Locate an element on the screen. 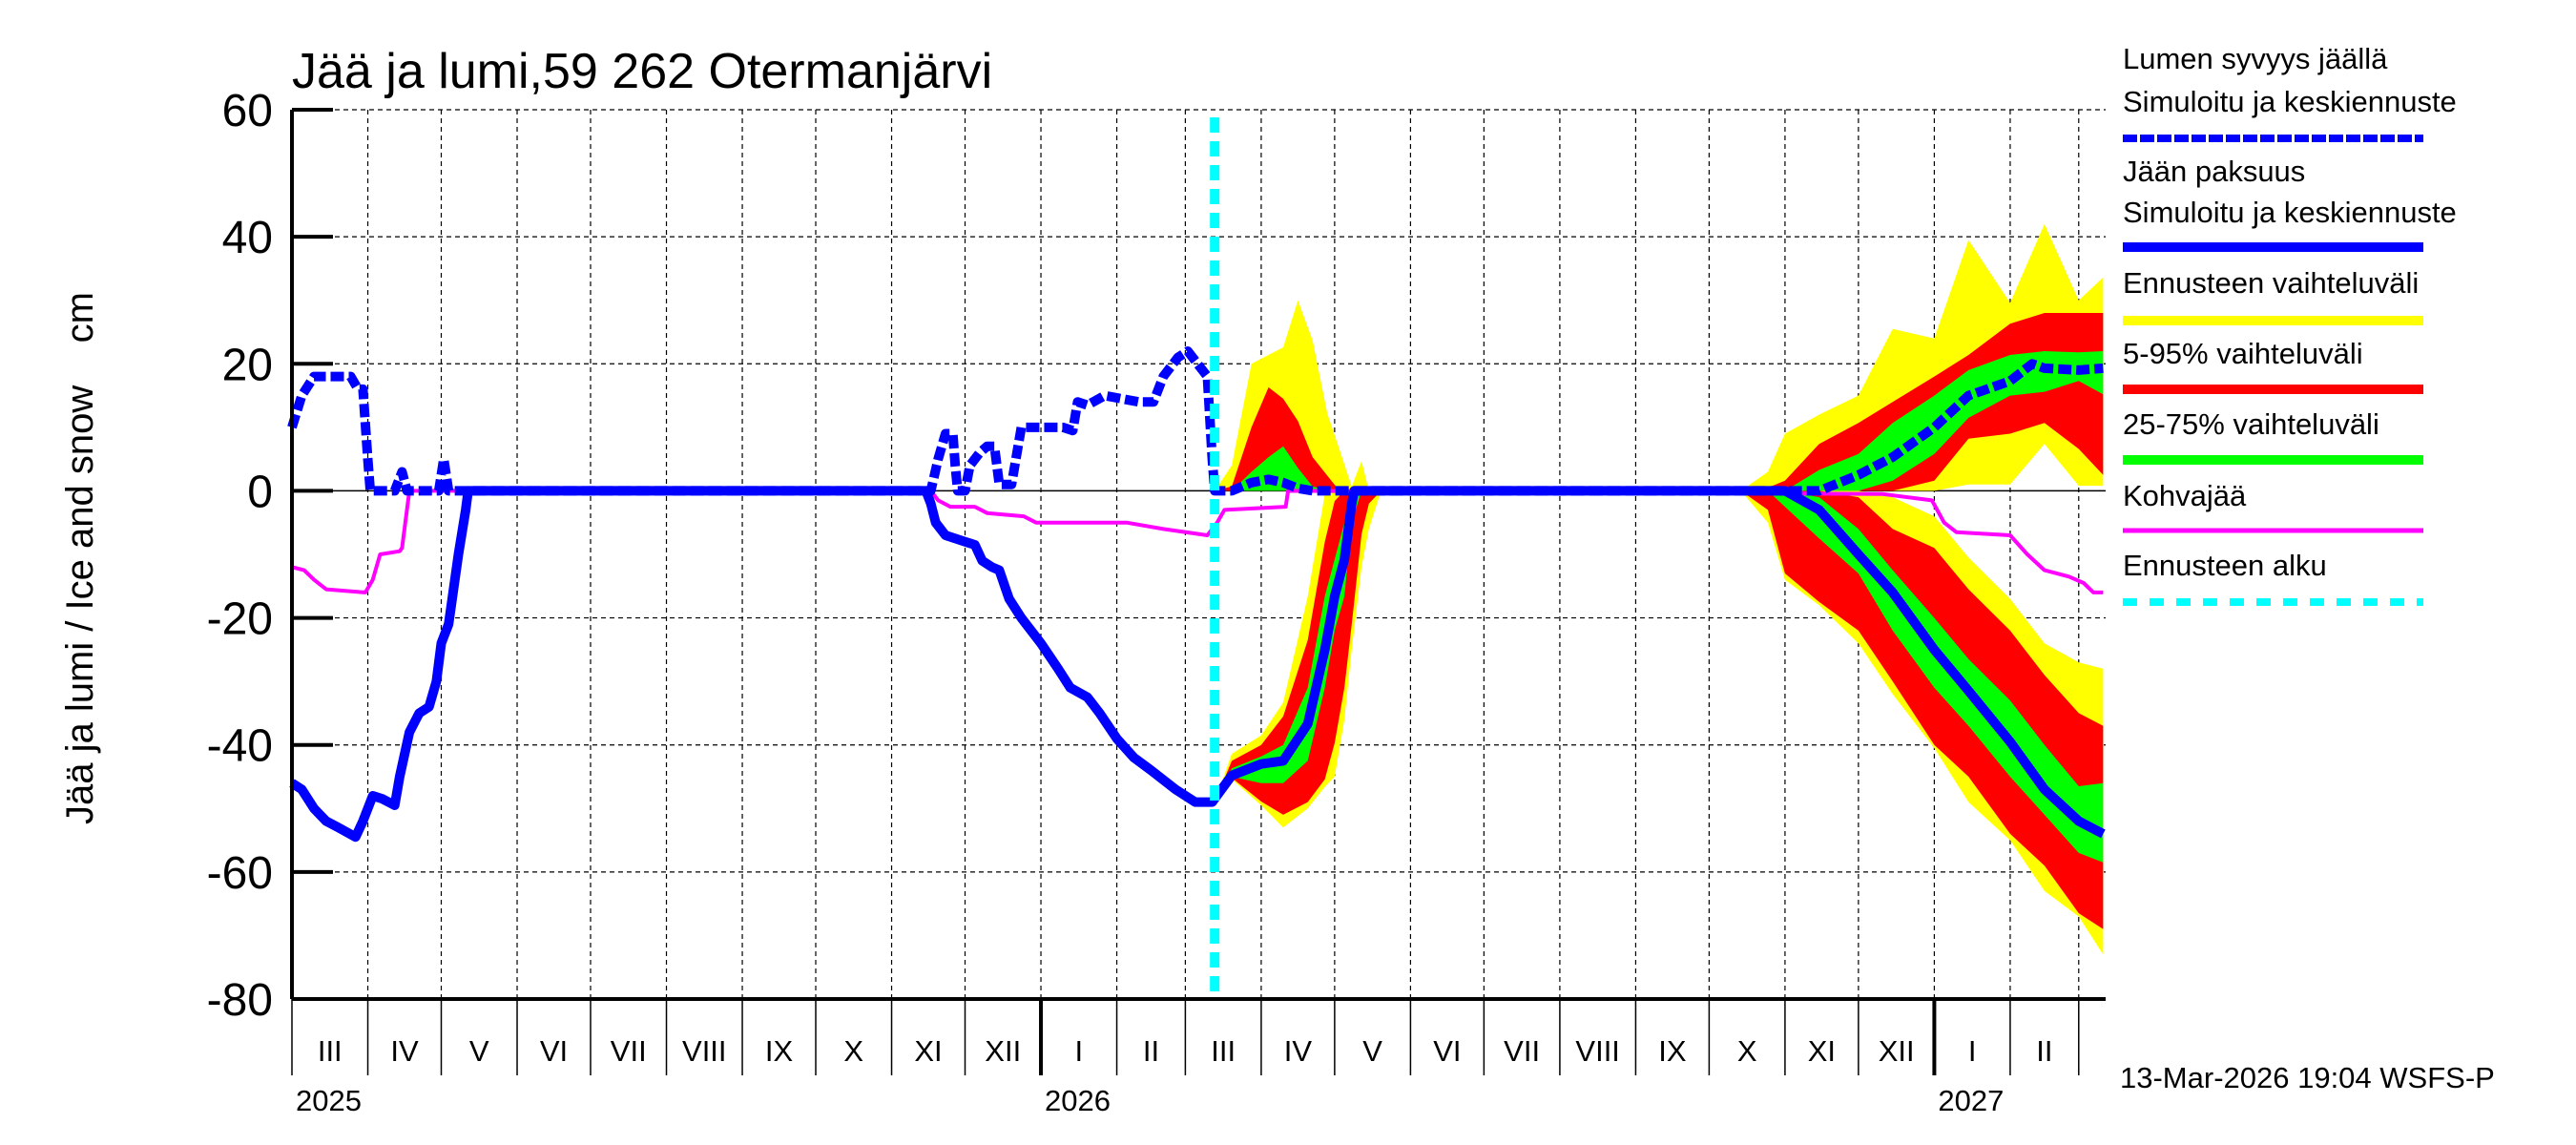 This screenshot has width=2576, height=1145. snow-p25-75-band is located at coordinates (1922, 421).